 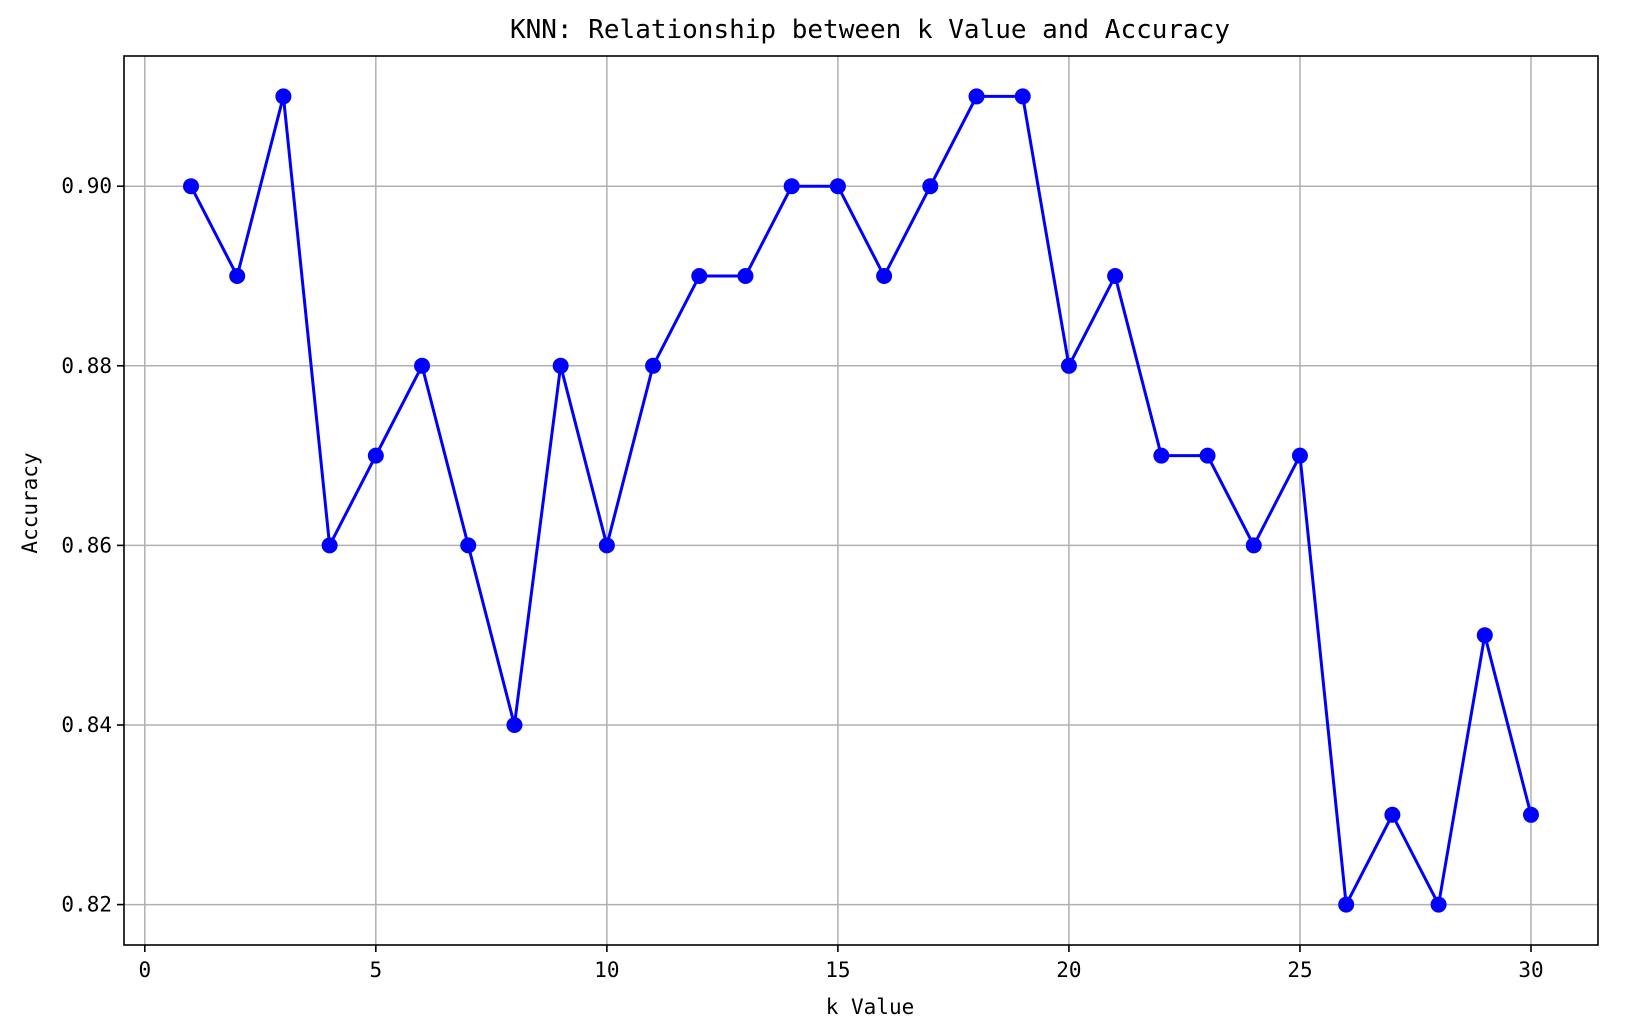 I want to click on x-axis-label: k Value, so click(x=870, y=1007).